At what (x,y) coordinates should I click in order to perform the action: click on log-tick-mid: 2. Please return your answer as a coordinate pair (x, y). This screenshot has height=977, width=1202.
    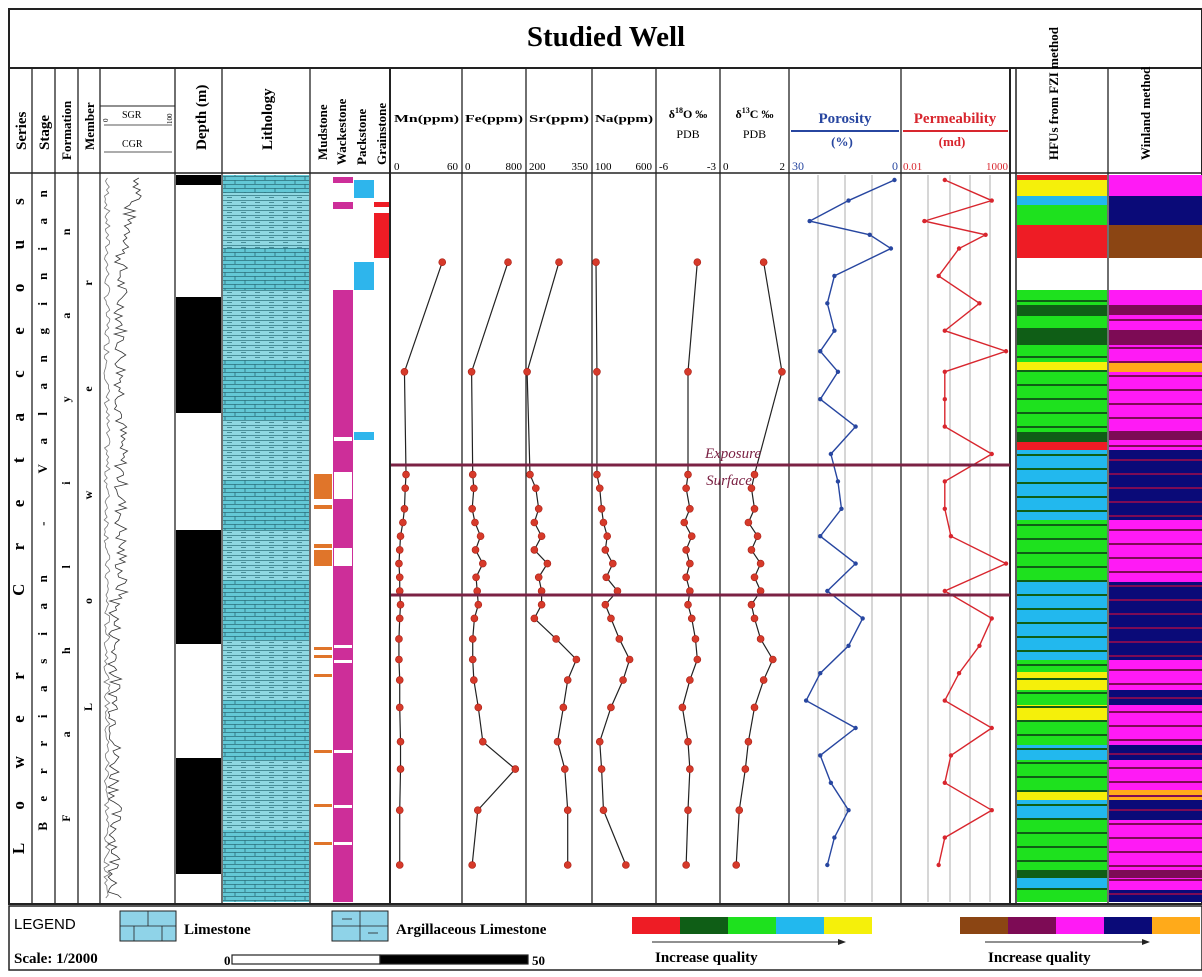
    Looking at the image, I should click on (783, 167).